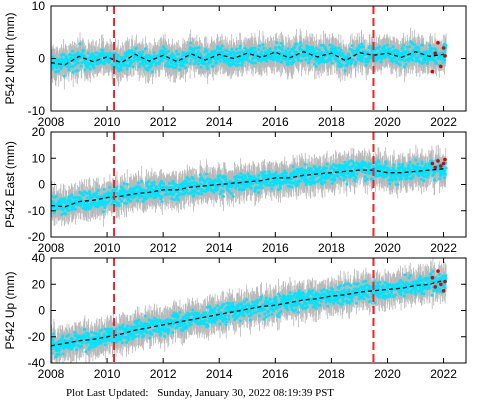  What do you see at coordinates (107, 374) in the screenshot?
I see `x-tick-label: 2010` at bounding box center [107, 374].